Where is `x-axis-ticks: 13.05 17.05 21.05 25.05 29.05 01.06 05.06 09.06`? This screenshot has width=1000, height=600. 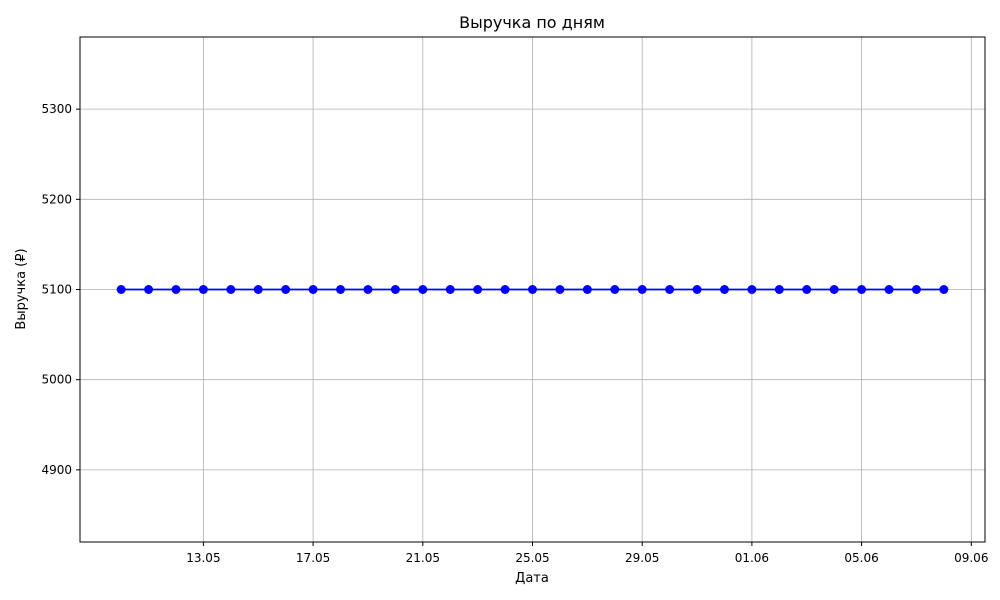 x-axis-ticks: 13.05 17.05 21.05 25.05 29.05 01.06 05.06 09.06 is located at coordinates (587, 553).